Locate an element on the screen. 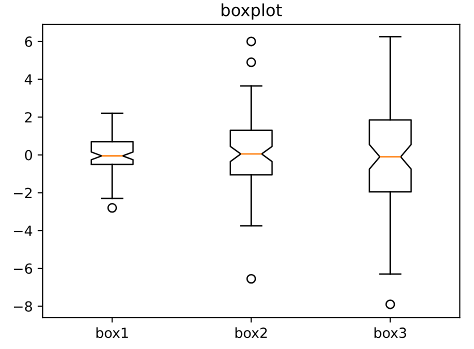 The width and height of the screenshot is (474, 349). y-tick-label: −6 is located at coordinates (23, 268).